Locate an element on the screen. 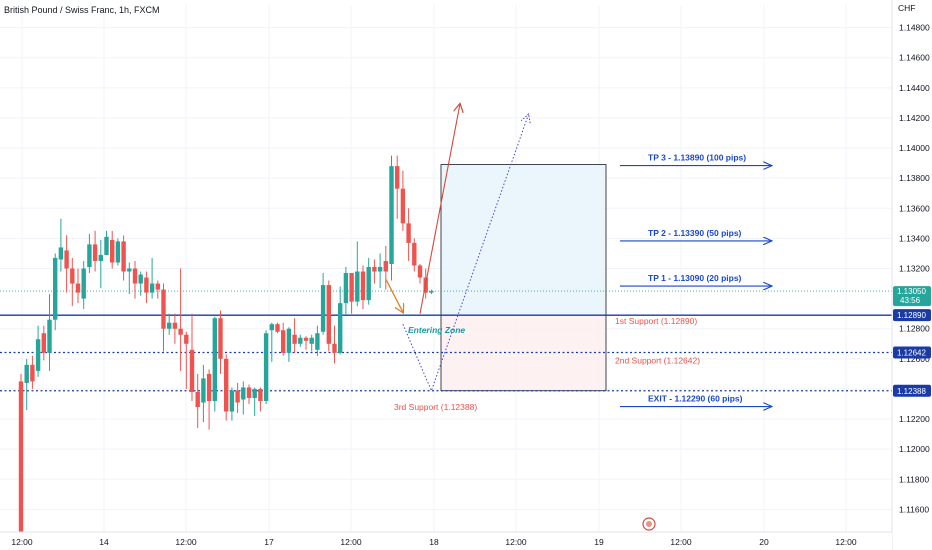 The width and height of the screenshot is (932, 550). target-label: TP 3 - 1.13890 (100 pips) is located at coordinates (697, 158).